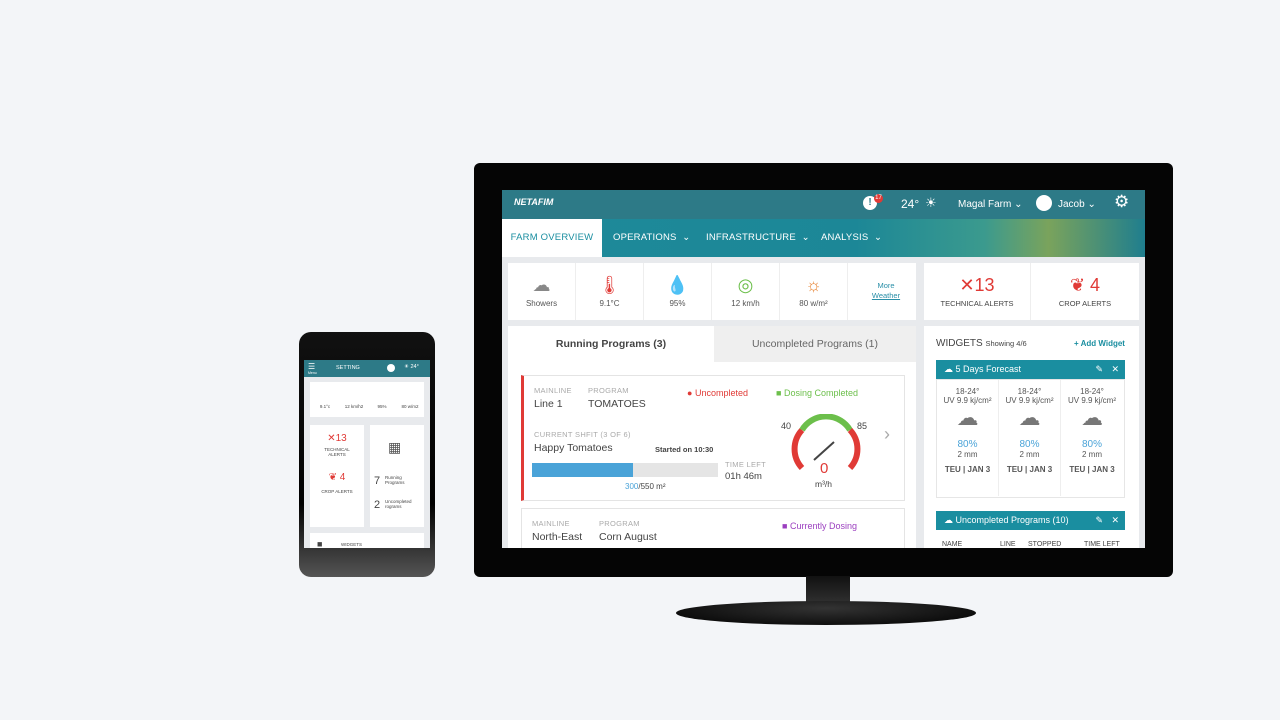 This screenshot has width=1280, height=720. I want to click on farm-selector: Magal Farm ⌄, so click(990, 204).